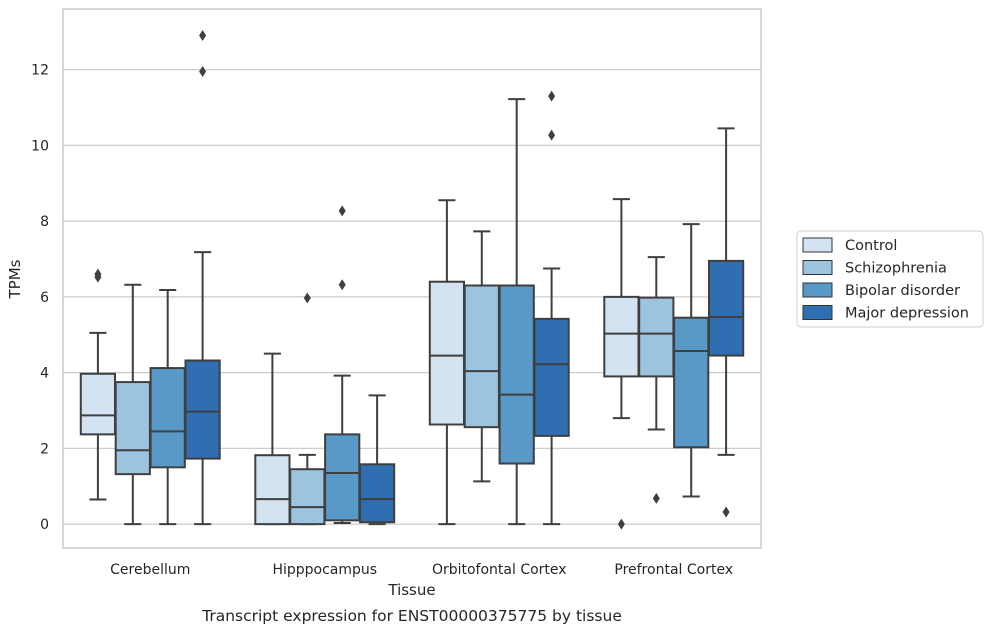  What do you see at coordinates (150, 570) in the screenshot?
I see `x-tick-label: Cerebellum` at bounding box center [150, 570].